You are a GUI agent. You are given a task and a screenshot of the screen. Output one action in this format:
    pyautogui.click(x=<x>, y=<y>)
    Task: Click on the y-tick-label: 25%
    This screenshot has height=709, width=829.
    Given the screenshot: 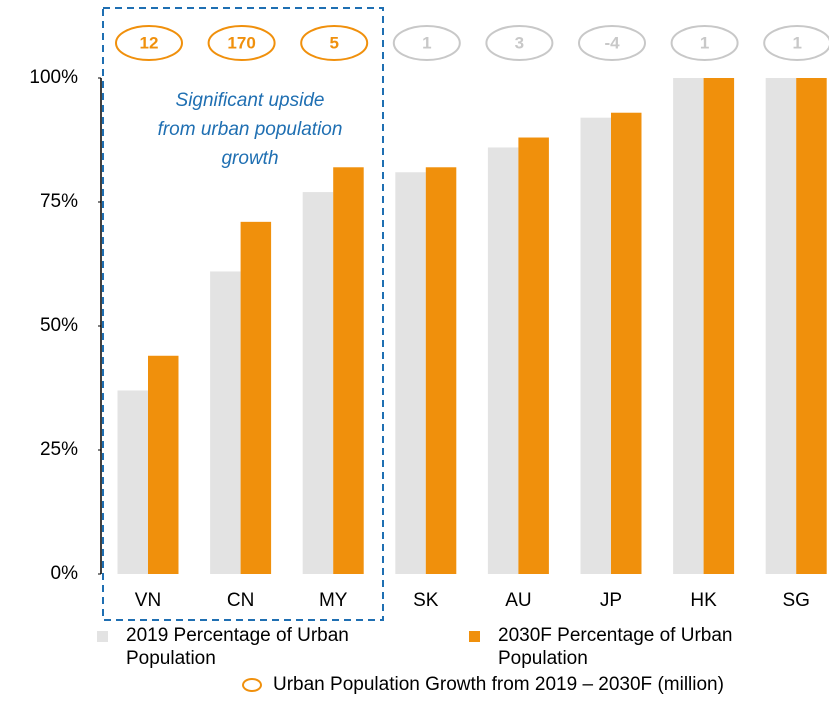 What is the action you would take?
    pyautogui.click(x=59, y=449)
    